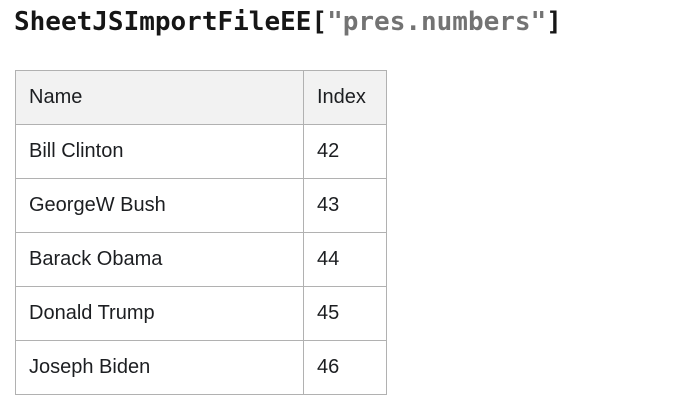 The height and width of the screenshot is (420, 684). Describe the element at coordinates (159, 313) in the screenshot. I see `cell-name: Donald Trump` at that location.